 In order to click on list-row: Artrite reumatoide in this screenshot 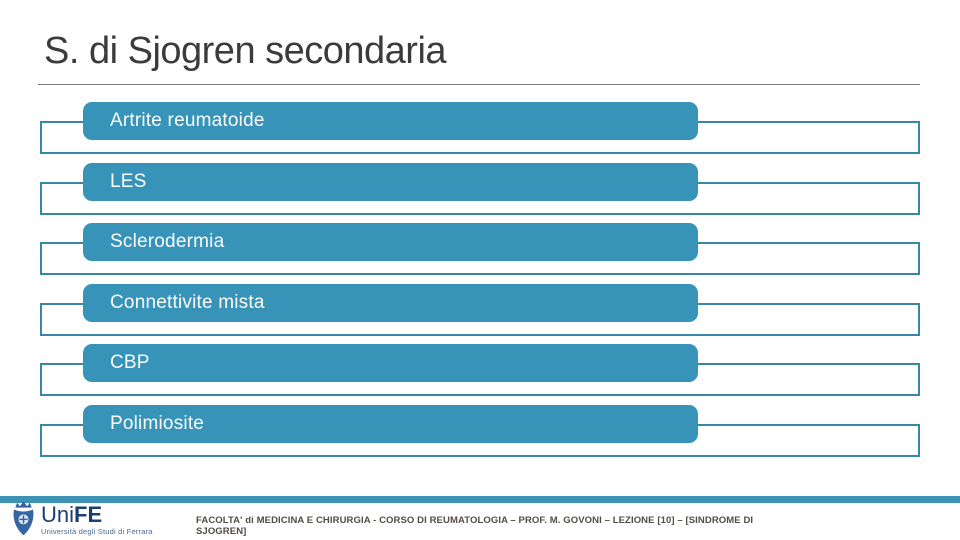, I will do `click(480, 128)`.